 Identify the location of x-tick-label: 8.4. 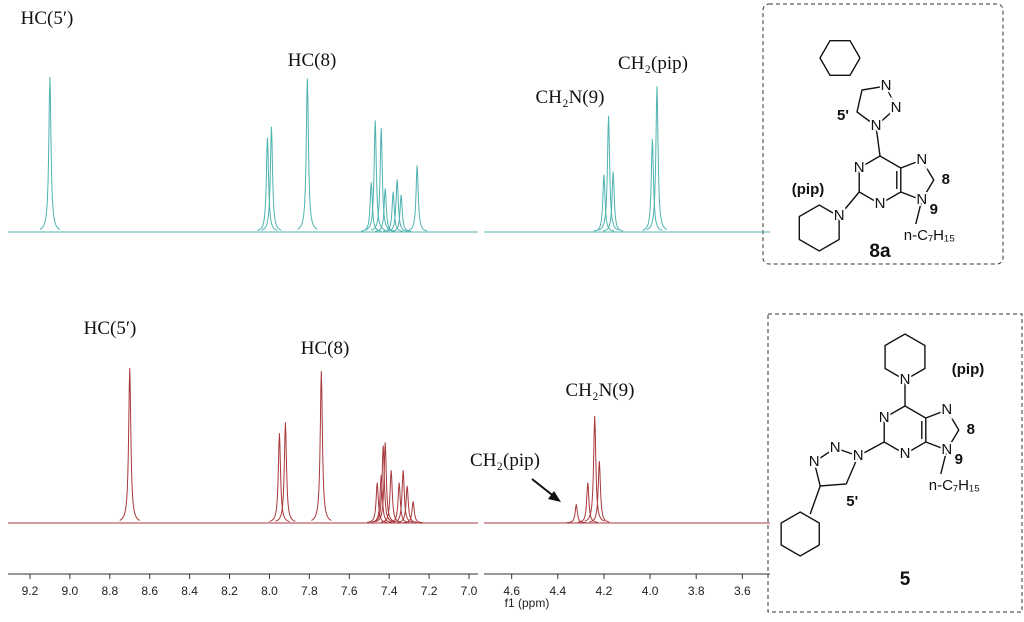
(189, 591).